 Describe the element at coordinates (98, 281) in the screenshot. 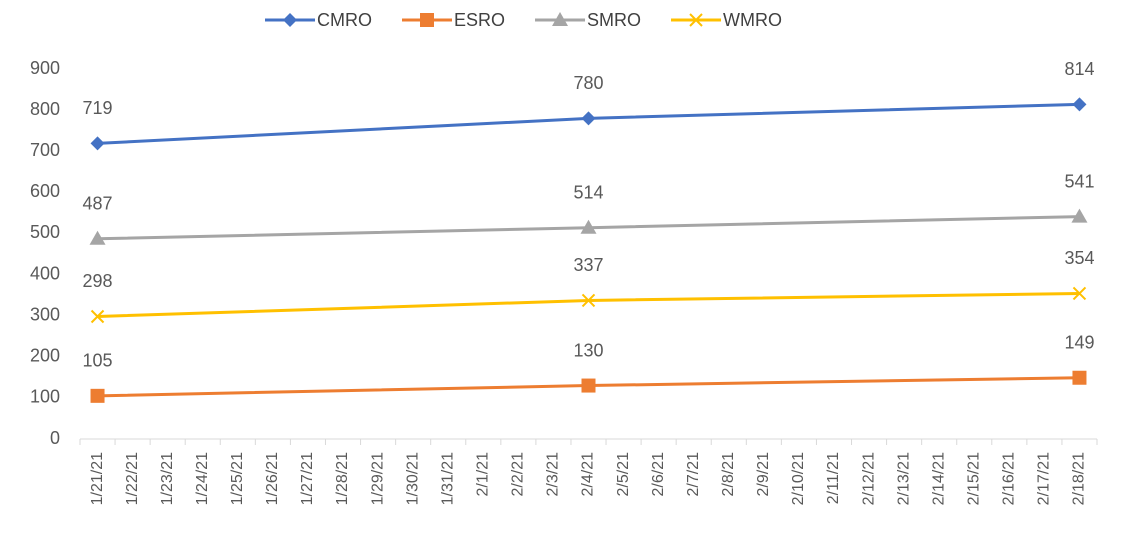

I see `data-label: 298` at that location.